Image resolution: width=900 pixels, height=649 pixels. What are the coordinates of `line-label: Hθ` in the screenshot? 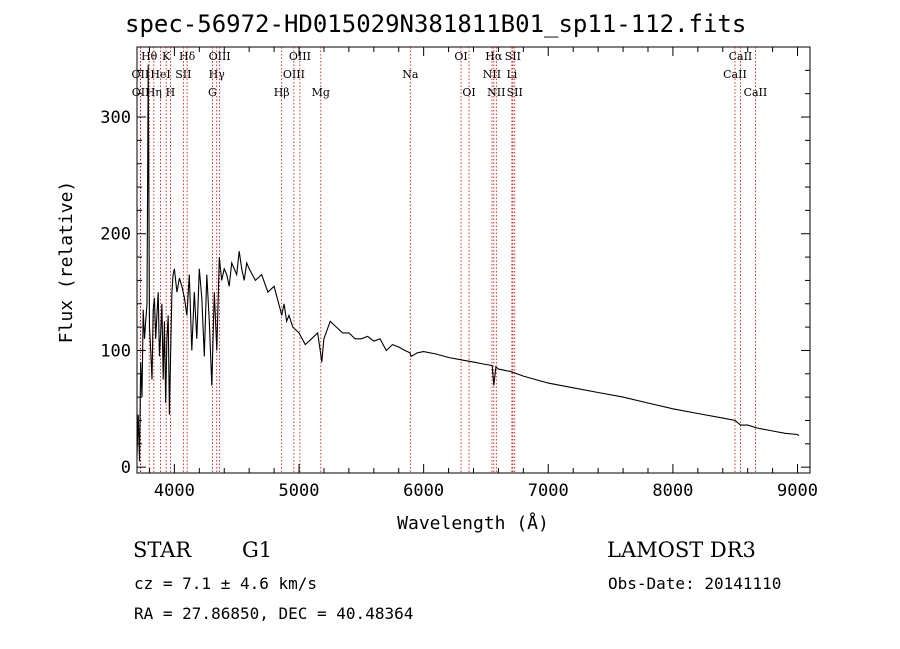 It's located at (149, 56).